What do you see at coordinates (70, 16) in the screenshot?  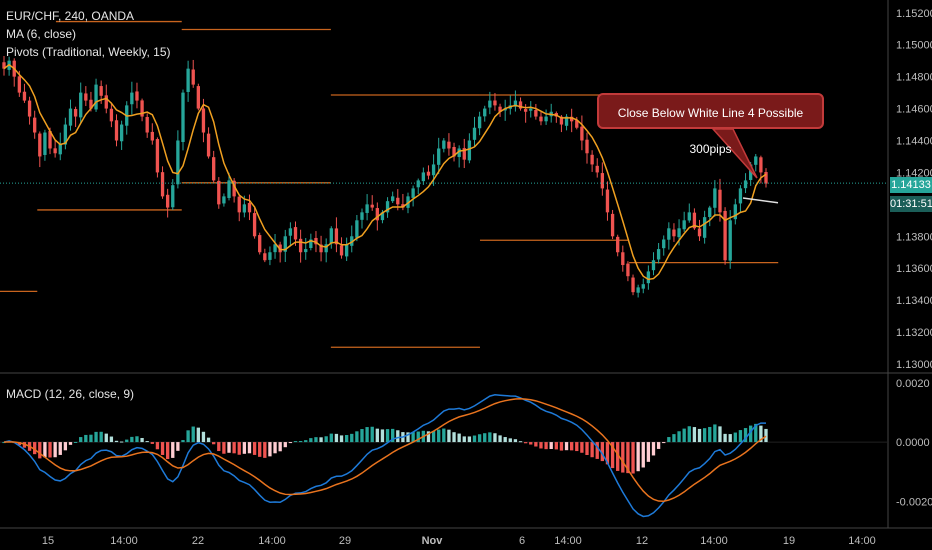 I see `symbol-legend: EUR/CHF, 240, OANDA` at bounding box center [70, 16].